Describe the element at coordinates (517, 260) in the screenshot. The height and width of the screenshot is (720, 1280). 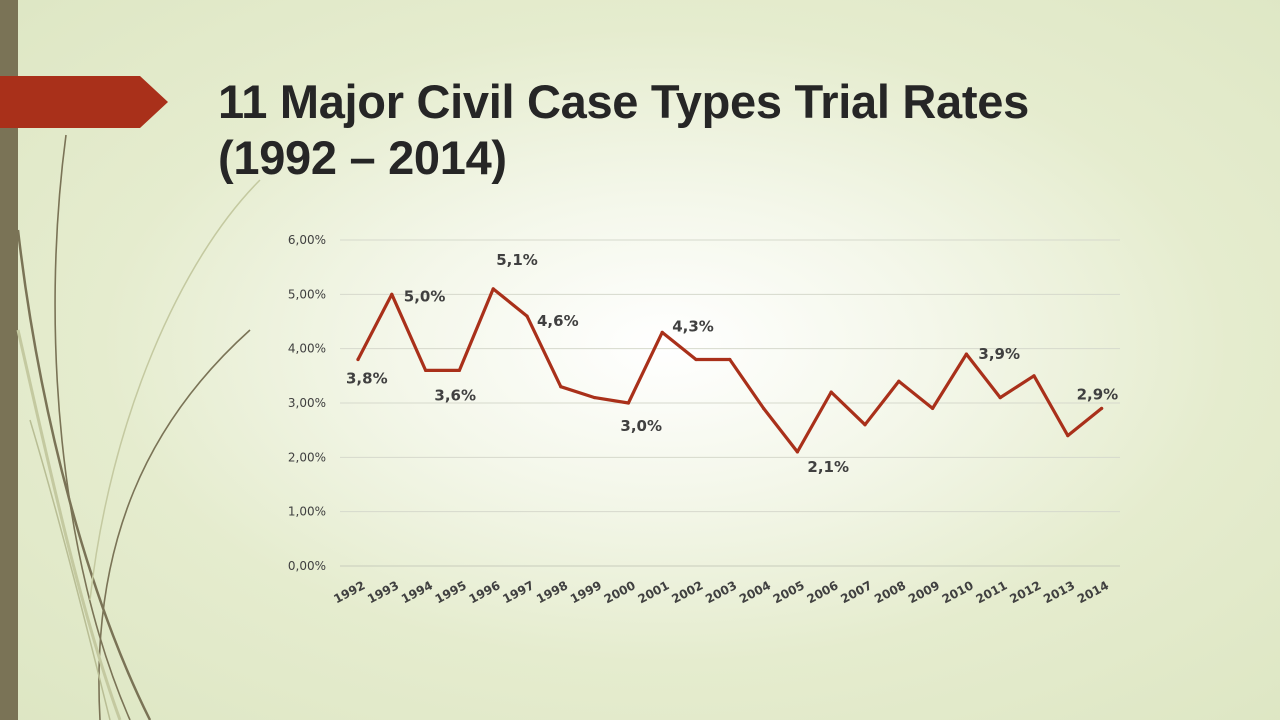
I see `data-label: 5,1%` at that location.